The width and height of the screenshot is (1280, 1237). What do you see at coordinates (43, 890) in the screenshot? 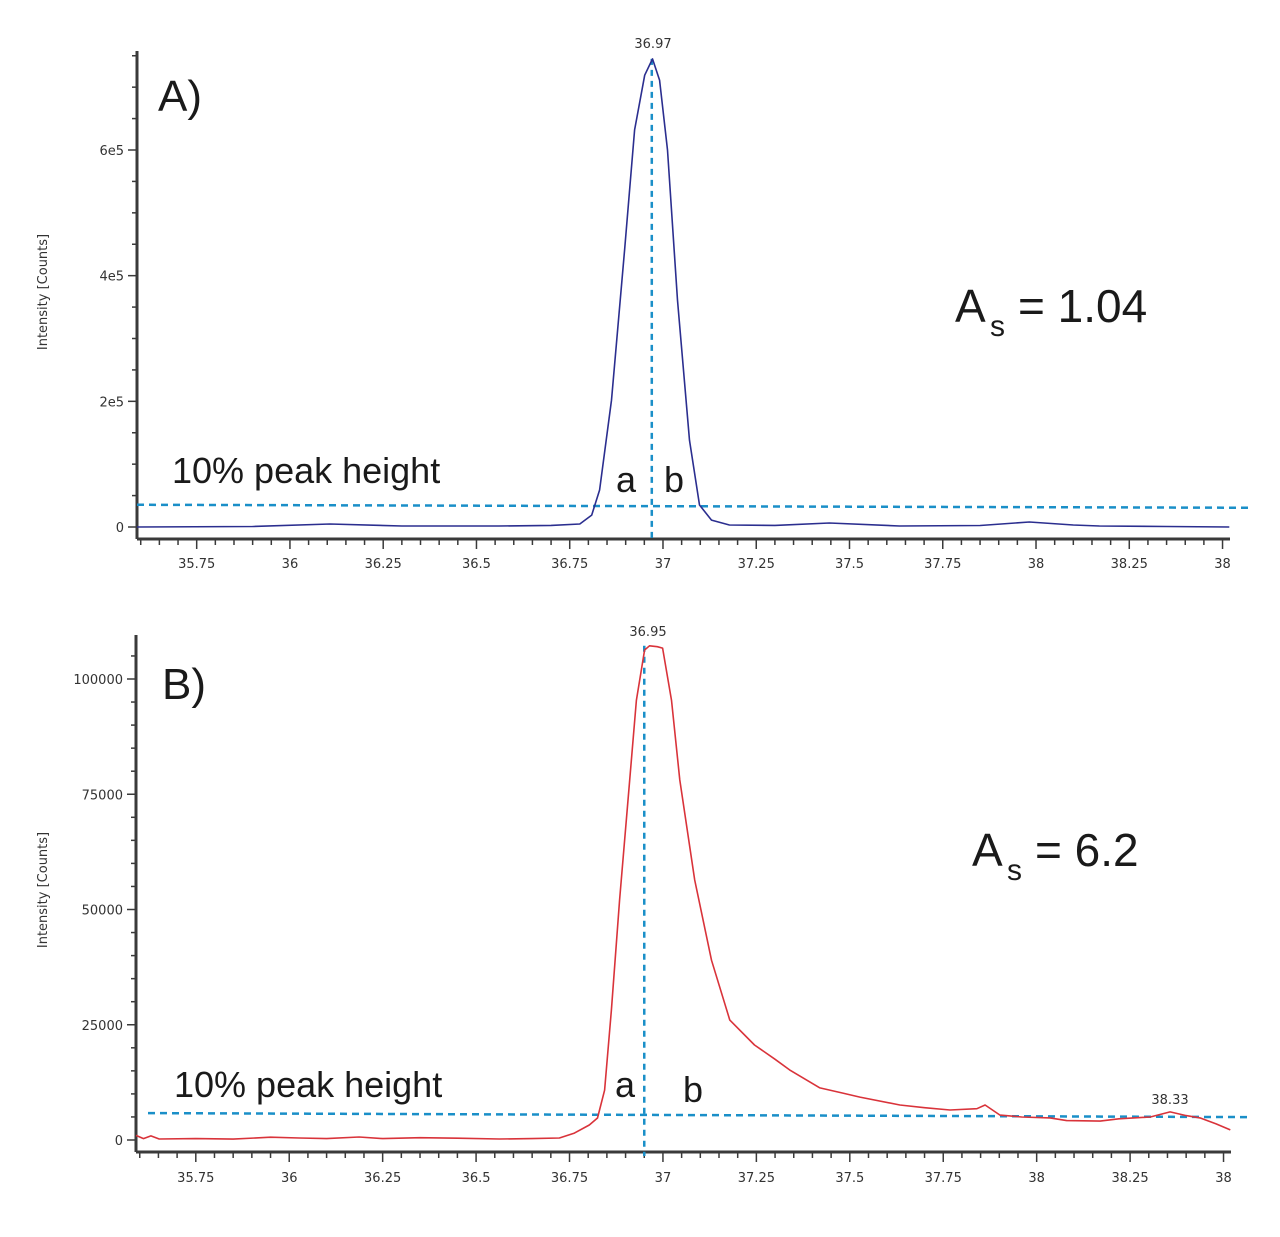
I see `panel-b-y-axis-title: Intensity [Counts]` at bounding box center [43, 890].